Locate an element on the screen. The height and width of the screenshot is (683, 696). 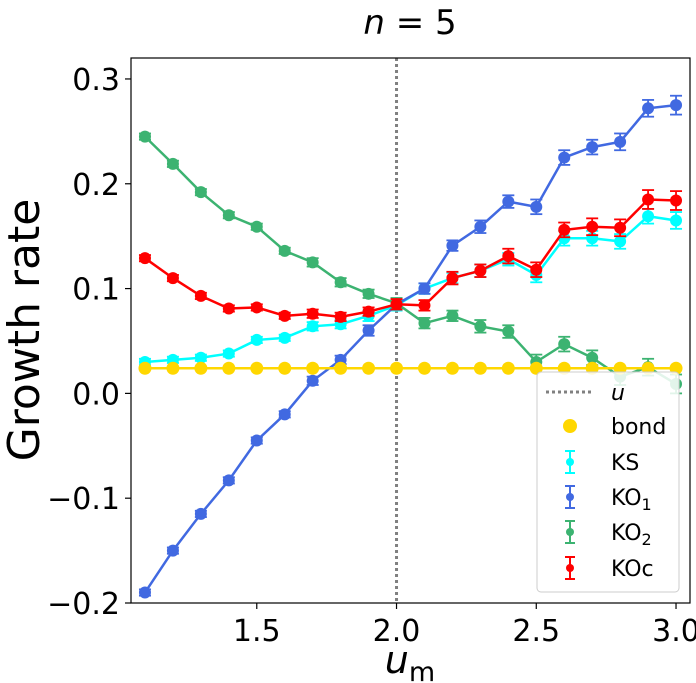
legend-ks-label: KS is located at coordinates (625, 463).